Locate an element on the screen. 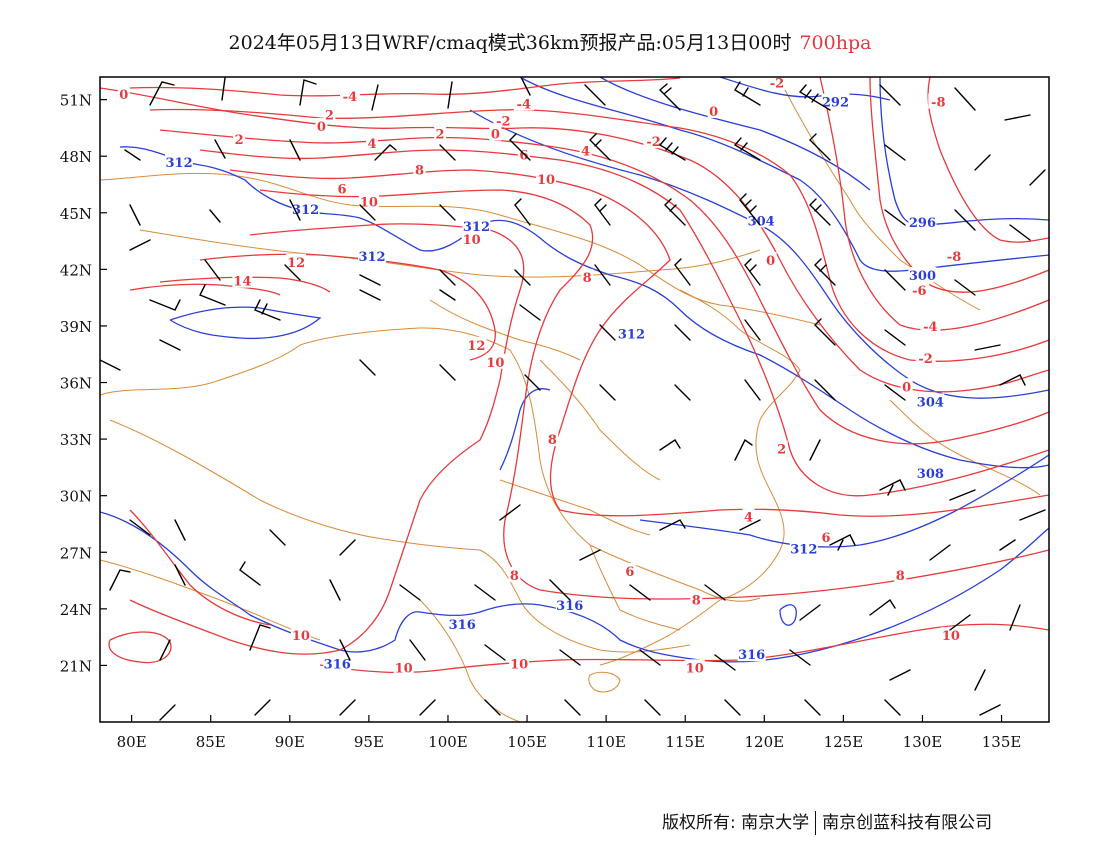 This screenshot has width=1100, height=850. temperature-contour-label: -8 is located at coordinates (938, 103).